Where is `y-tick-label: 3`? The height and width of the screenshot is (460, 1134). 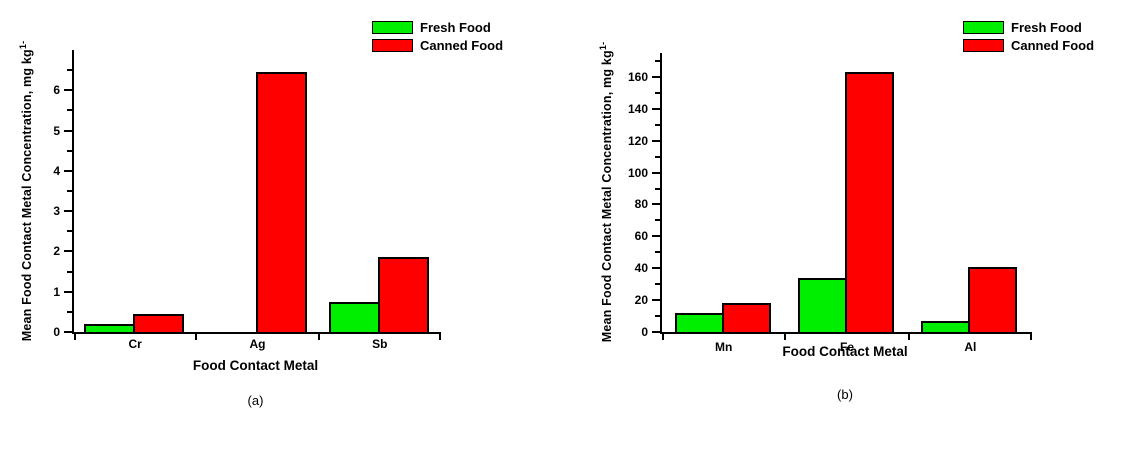
y-tick-label: 3 is located at coordinates (56, 211).